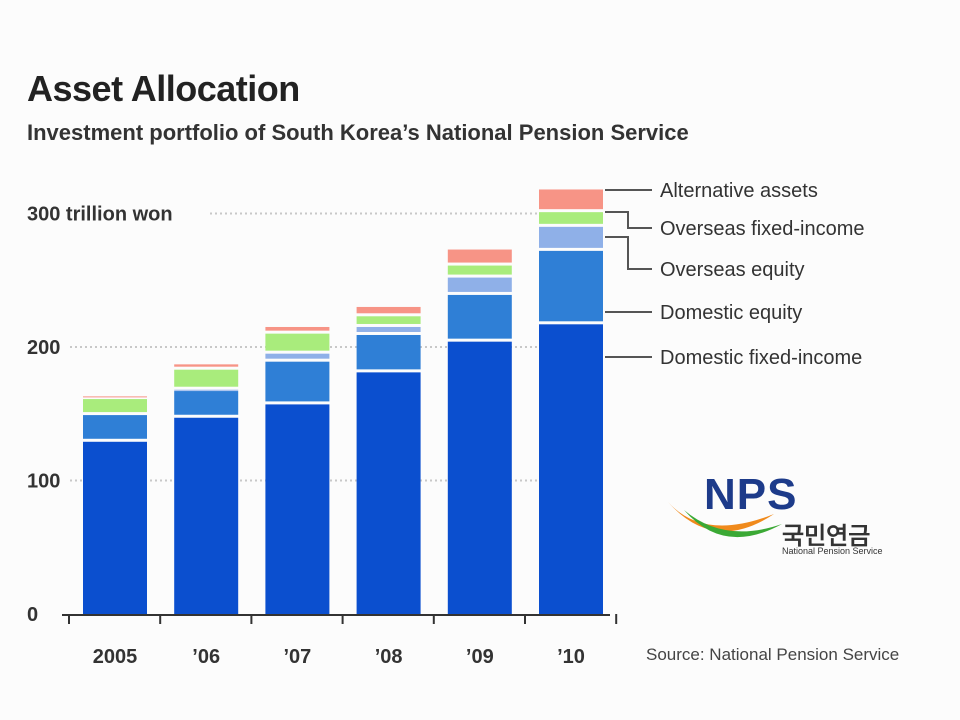  Describe the element at coordinates (163, 88) in the screenshot. I see `chart-title: Asset Allocation` at that location.